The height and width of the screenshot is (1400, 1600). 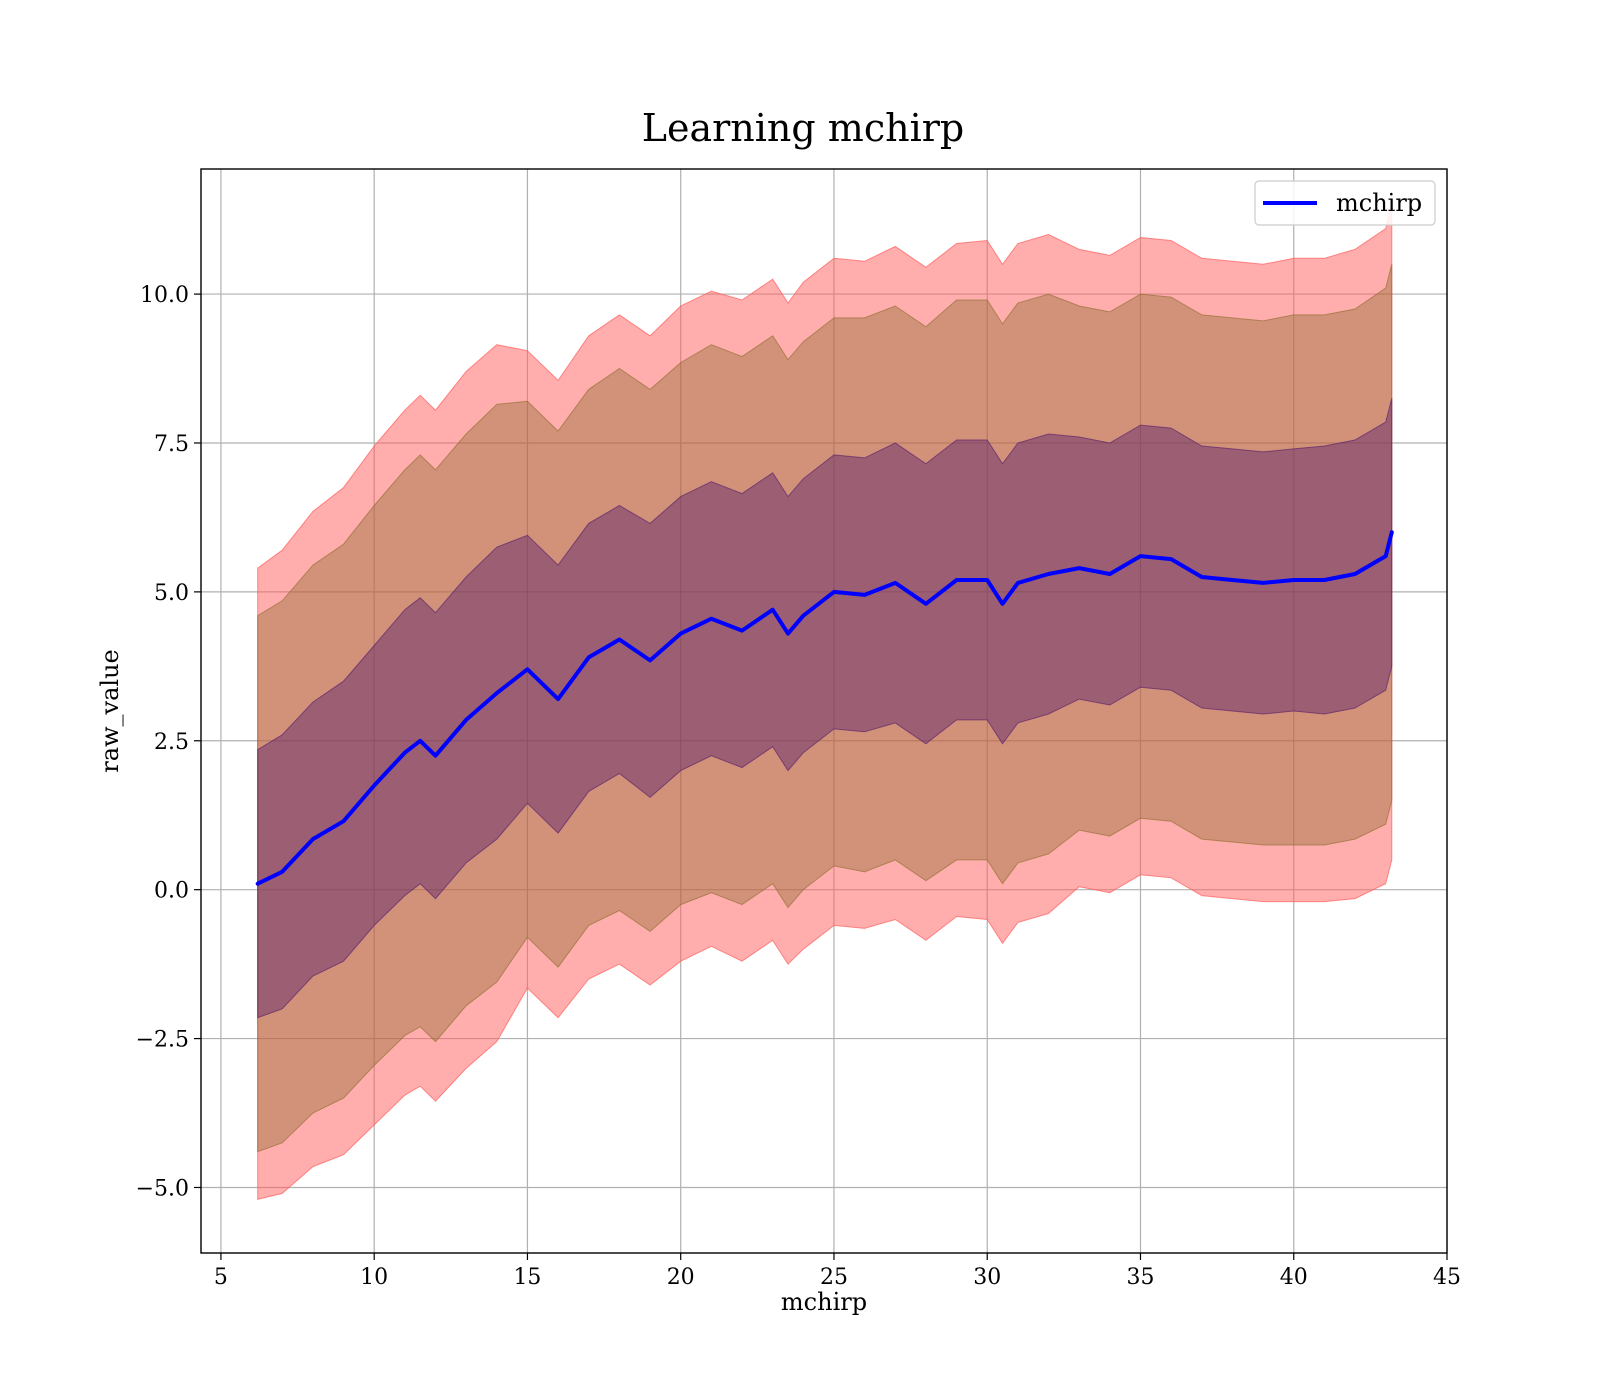 What do you see at coordinates (110, 711) in the screenshot?
I see `y-axis-label: raw_value` at bounding box center [110, 711].